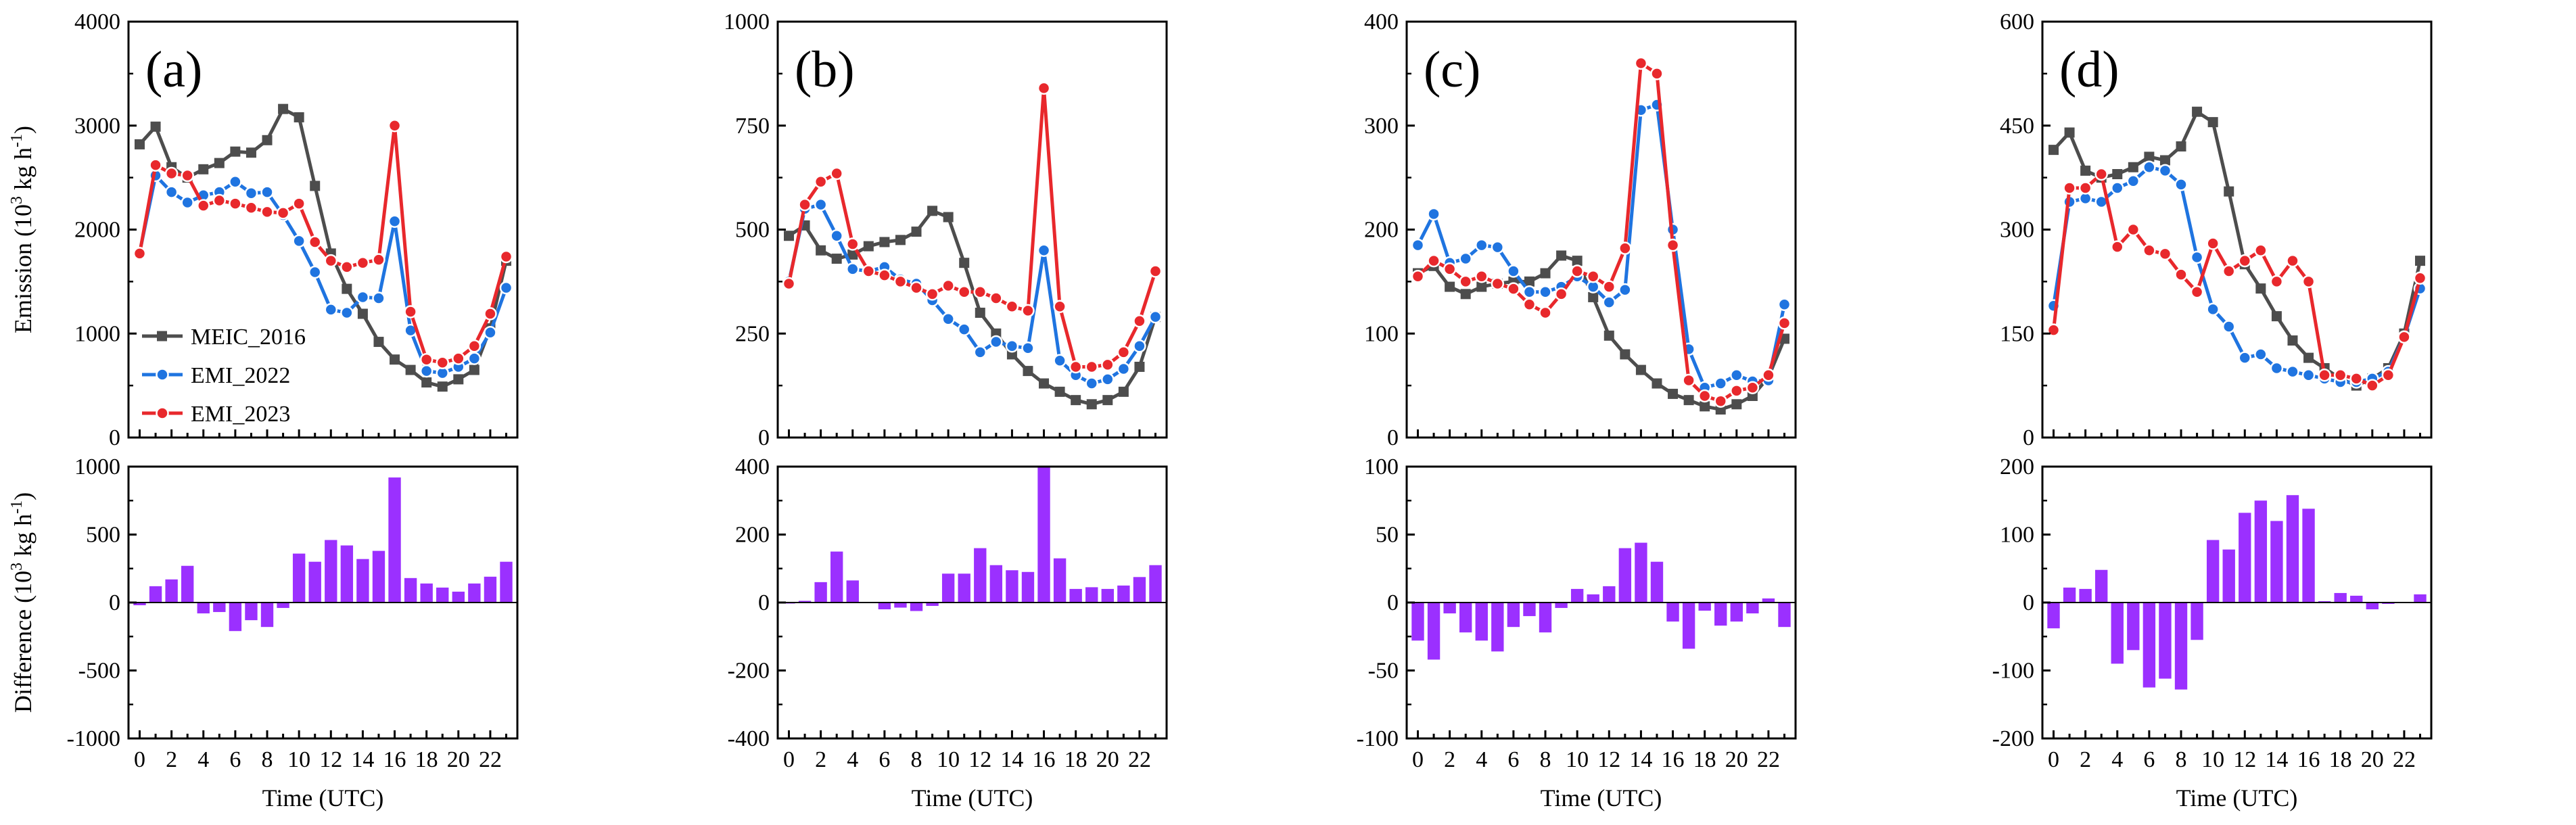 Image resolution: width=2576 pixels, height=825 pixels. Describe the element at coordinates (2013, 671) in the screenshot. I see `y-tick-label: -100` at that location.